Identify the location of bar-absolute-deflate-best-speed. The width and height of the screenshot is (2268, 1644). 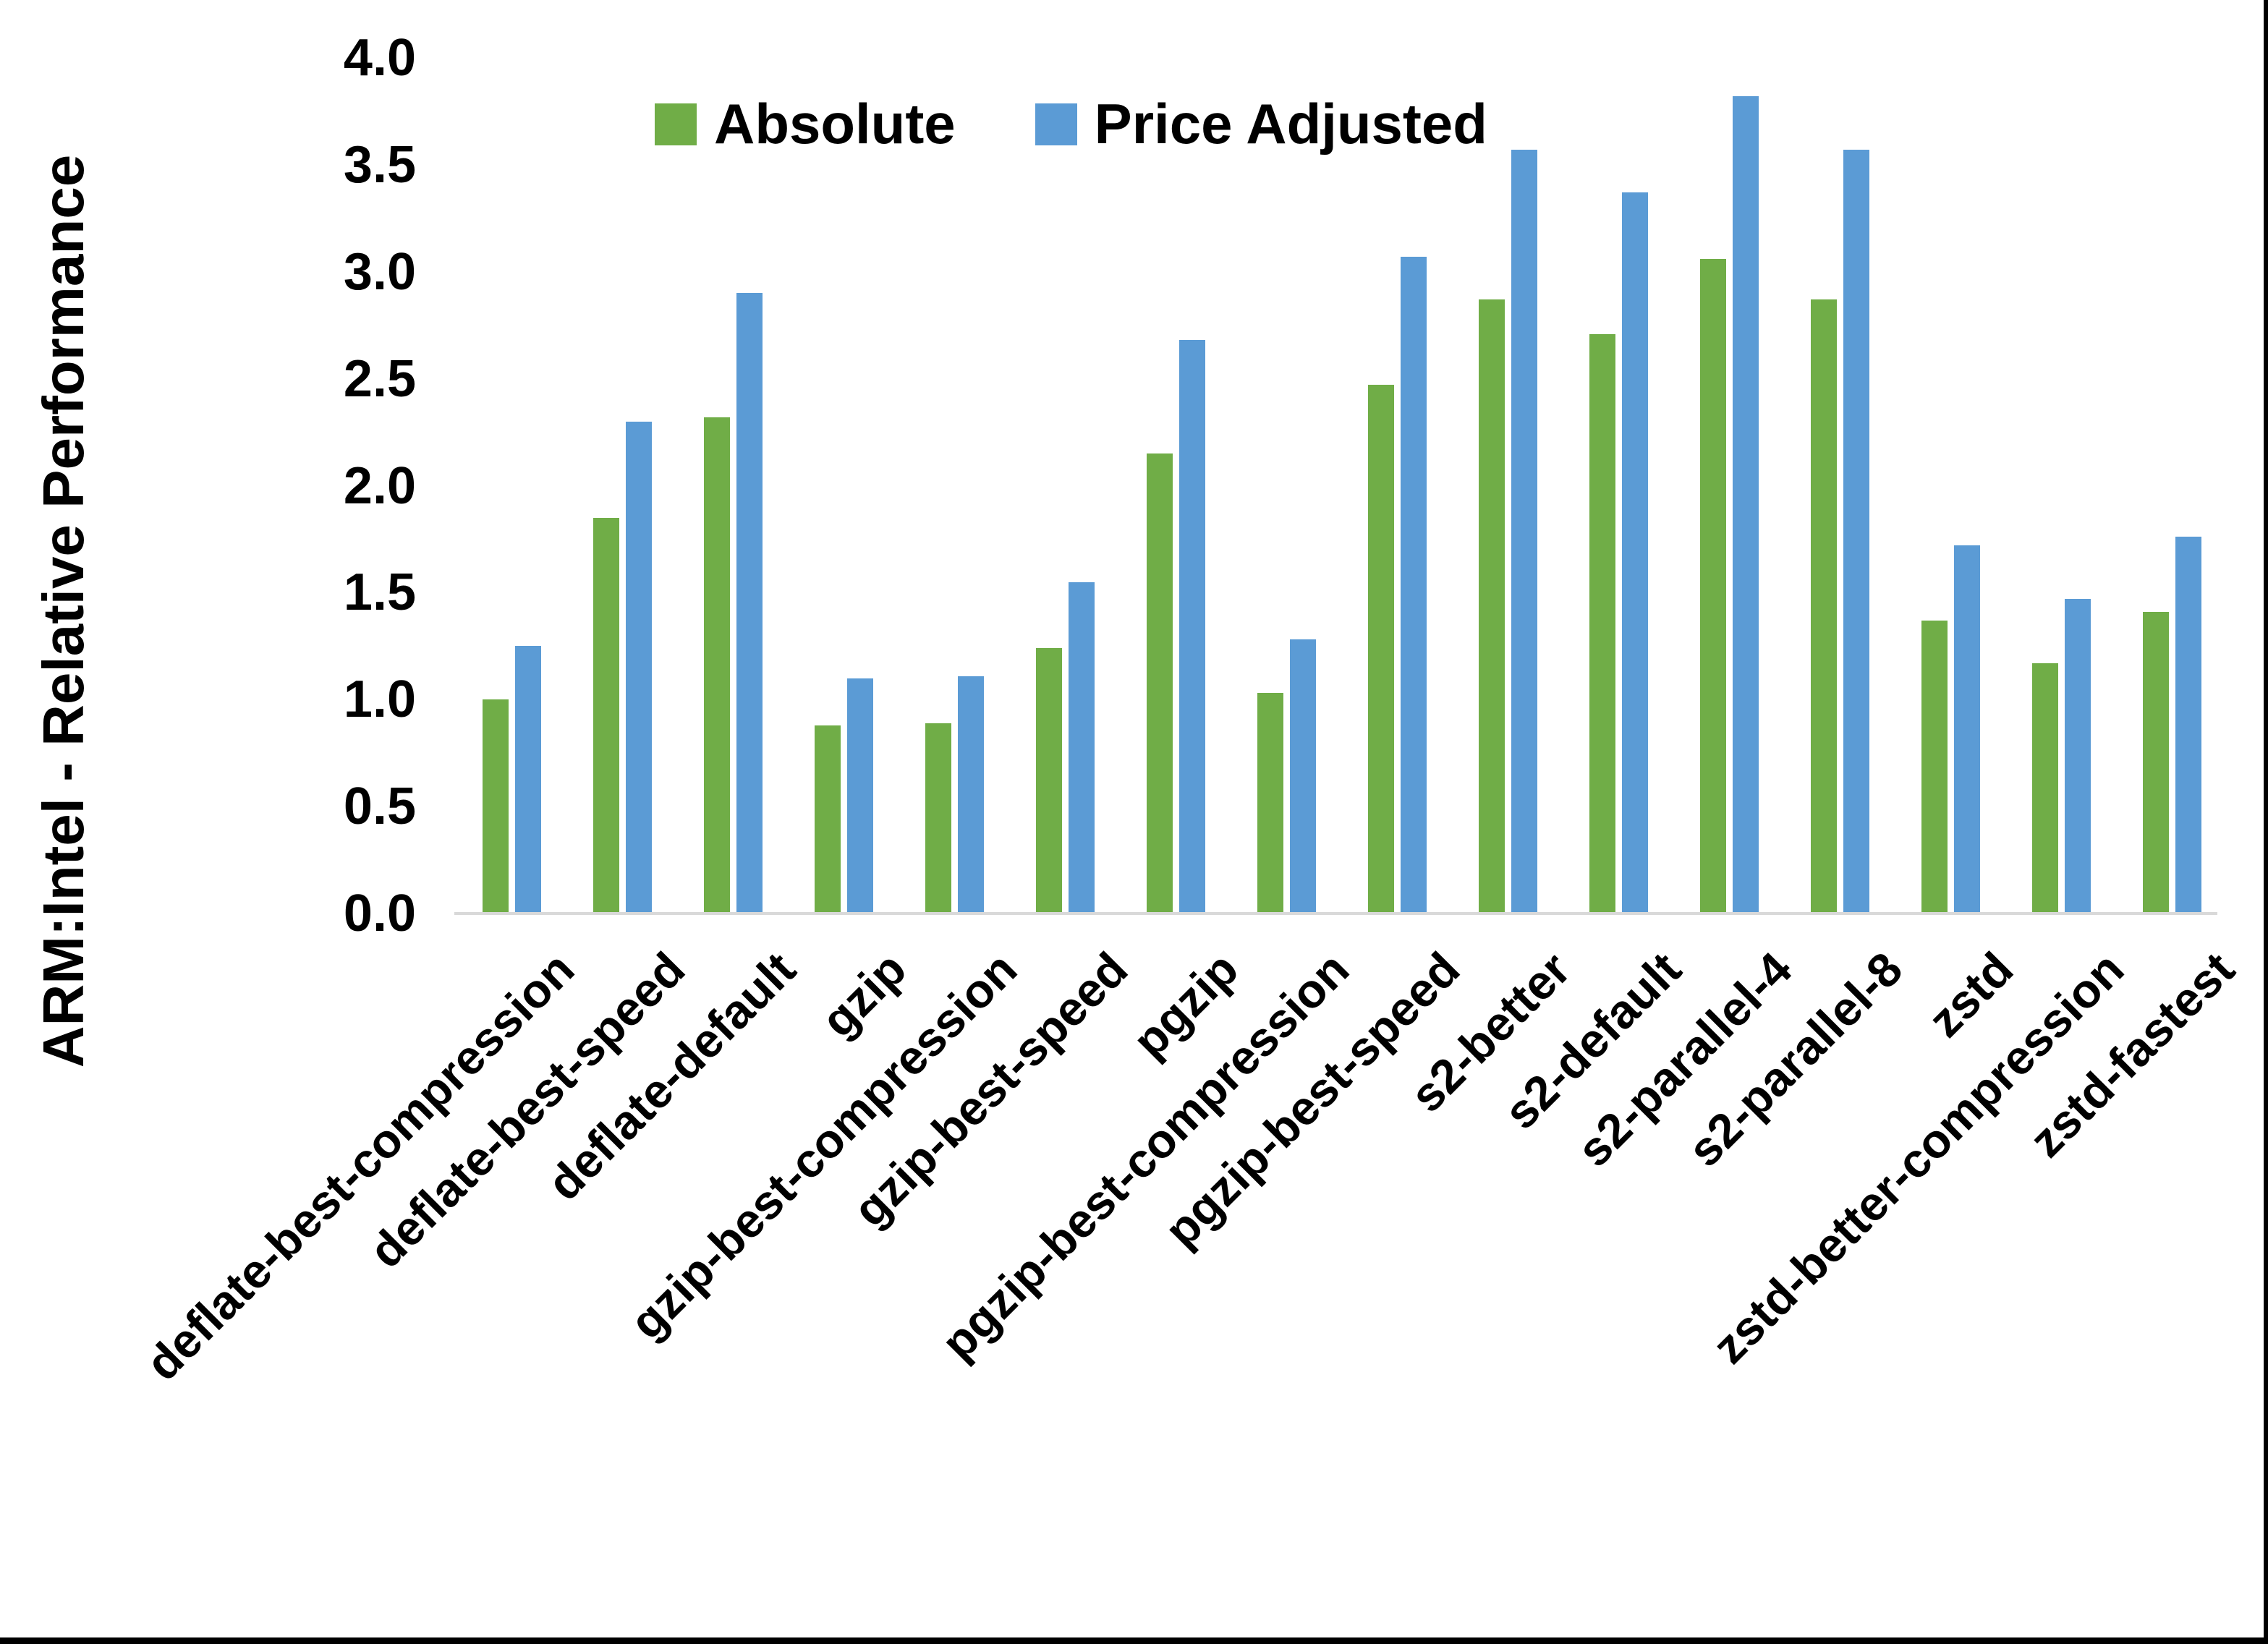
(606, 715).